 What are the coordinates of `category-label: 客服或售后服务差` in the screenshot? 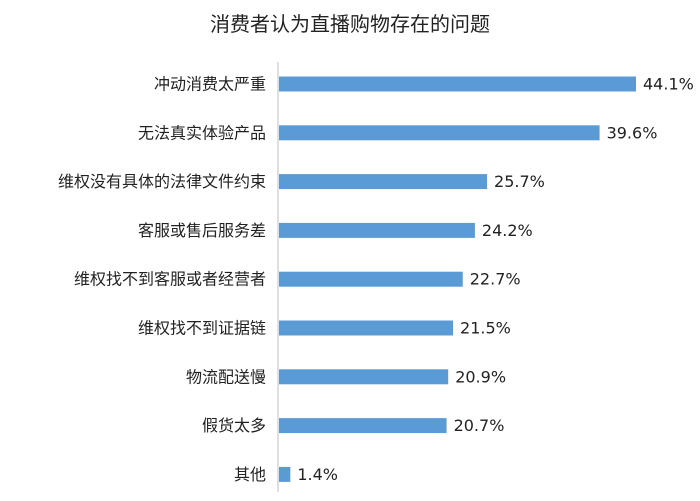 It's located at (202, 230).